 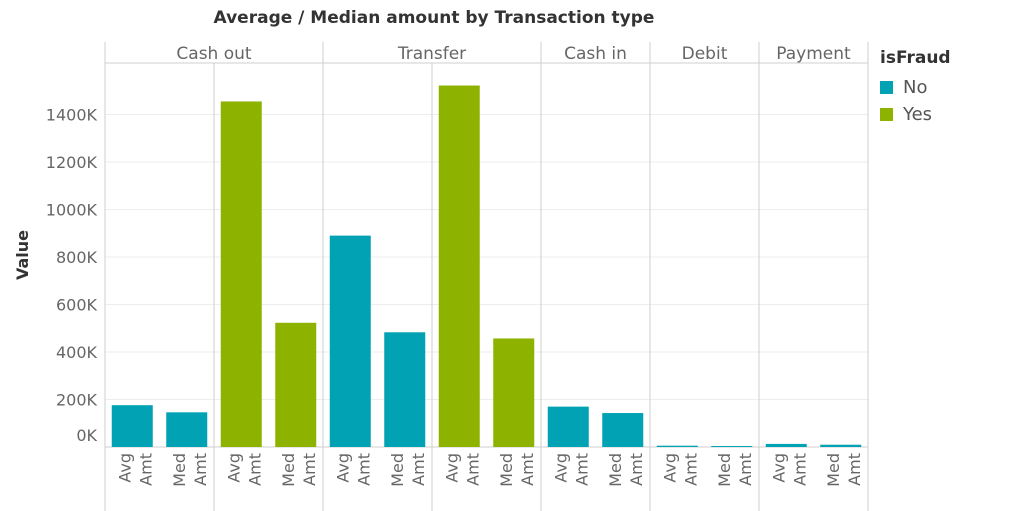 I want to click on y-tick-label-5: 1000K, so click(x=72, y=210).